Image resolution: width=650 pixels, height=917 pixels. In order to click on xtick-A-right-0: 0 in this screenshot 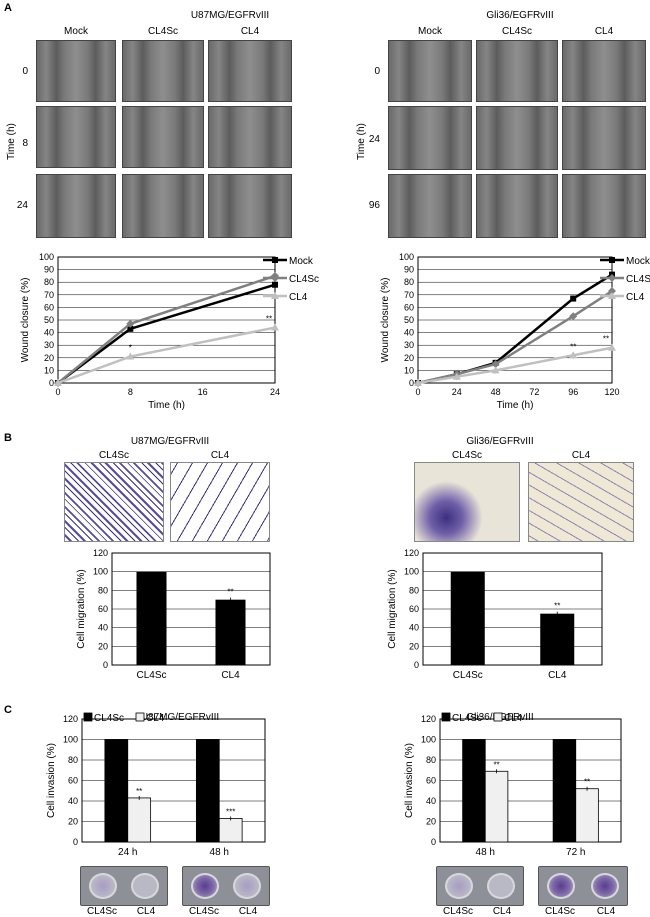, I will do `click(417, 392)`.